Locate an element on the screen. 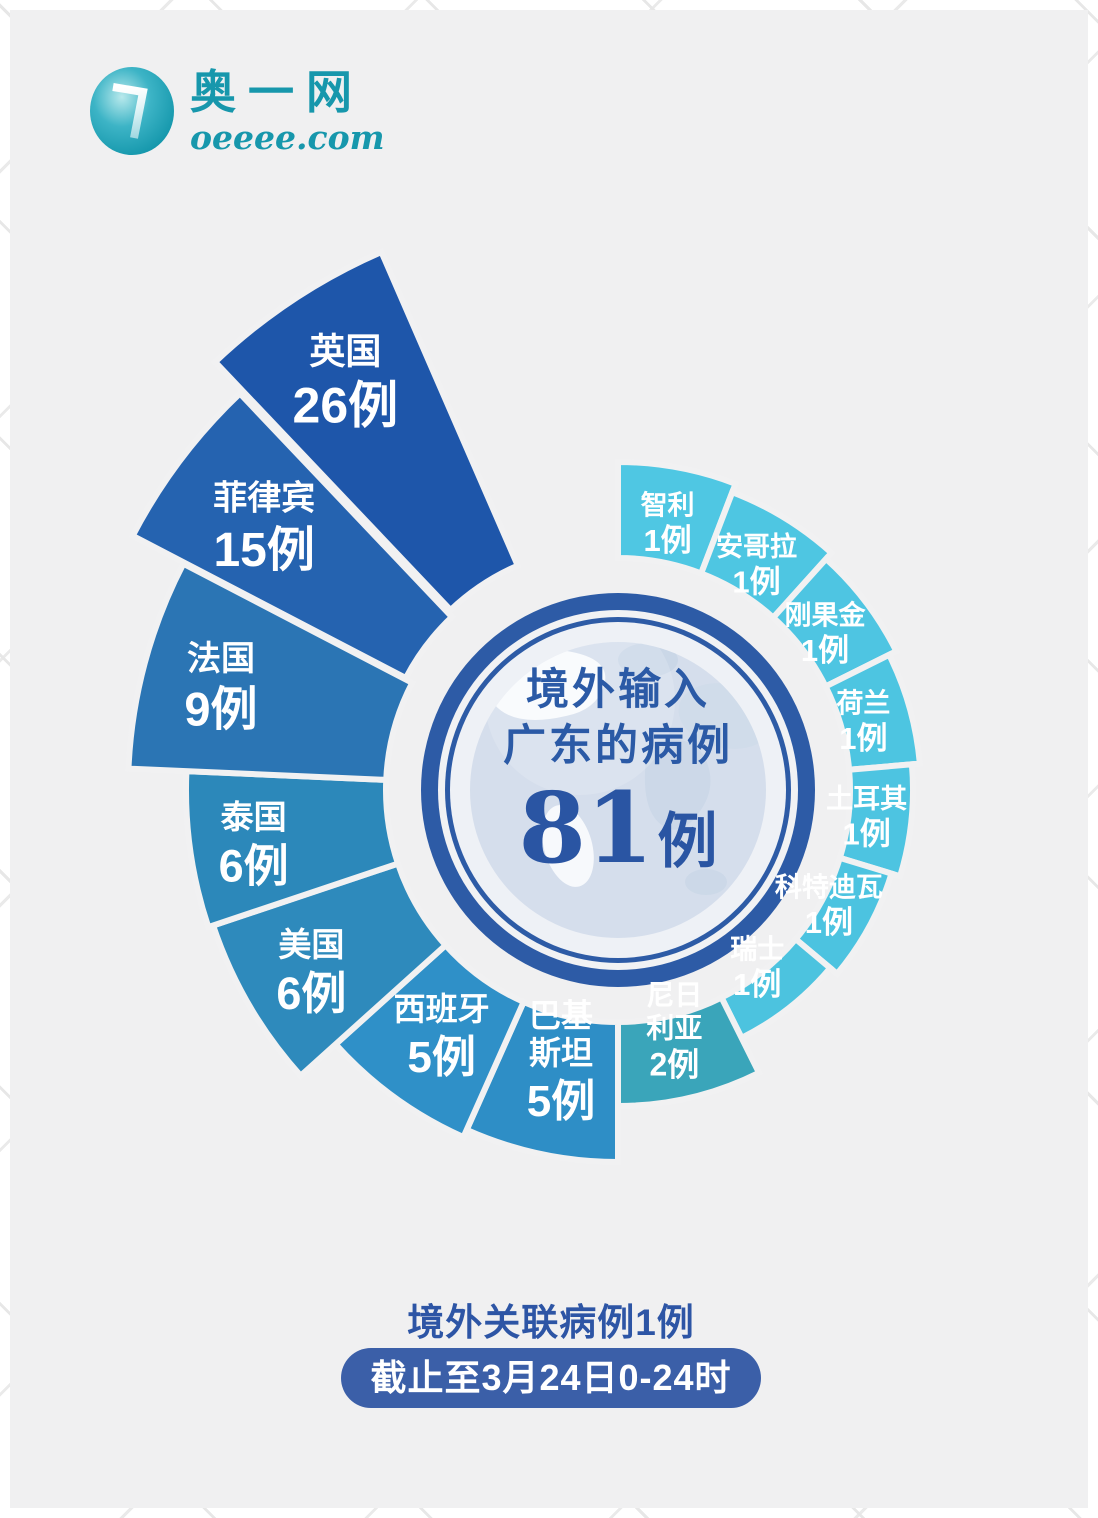 The width and height of the screenshot is (1098, 1518). date-badge: 截止至3月24日0-24时 is located at coordinates (551, 1378).